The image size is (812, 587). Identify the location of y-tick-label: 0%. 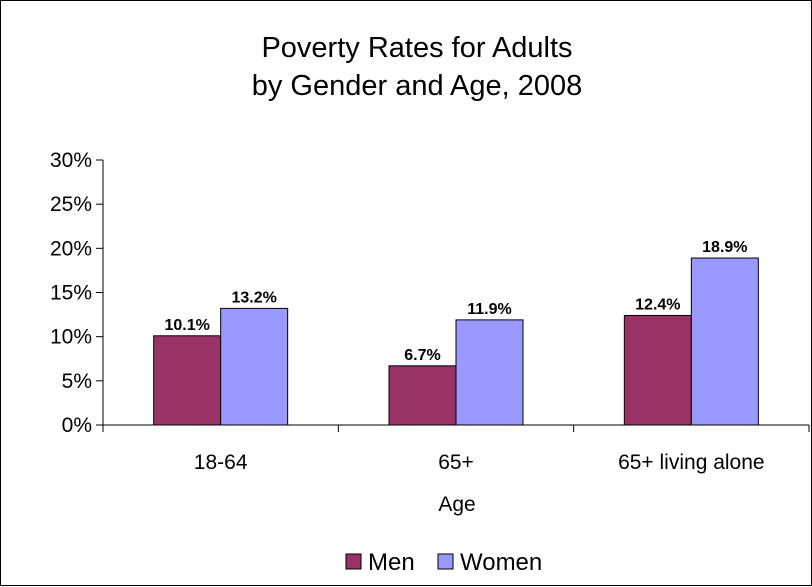
(77, 425).